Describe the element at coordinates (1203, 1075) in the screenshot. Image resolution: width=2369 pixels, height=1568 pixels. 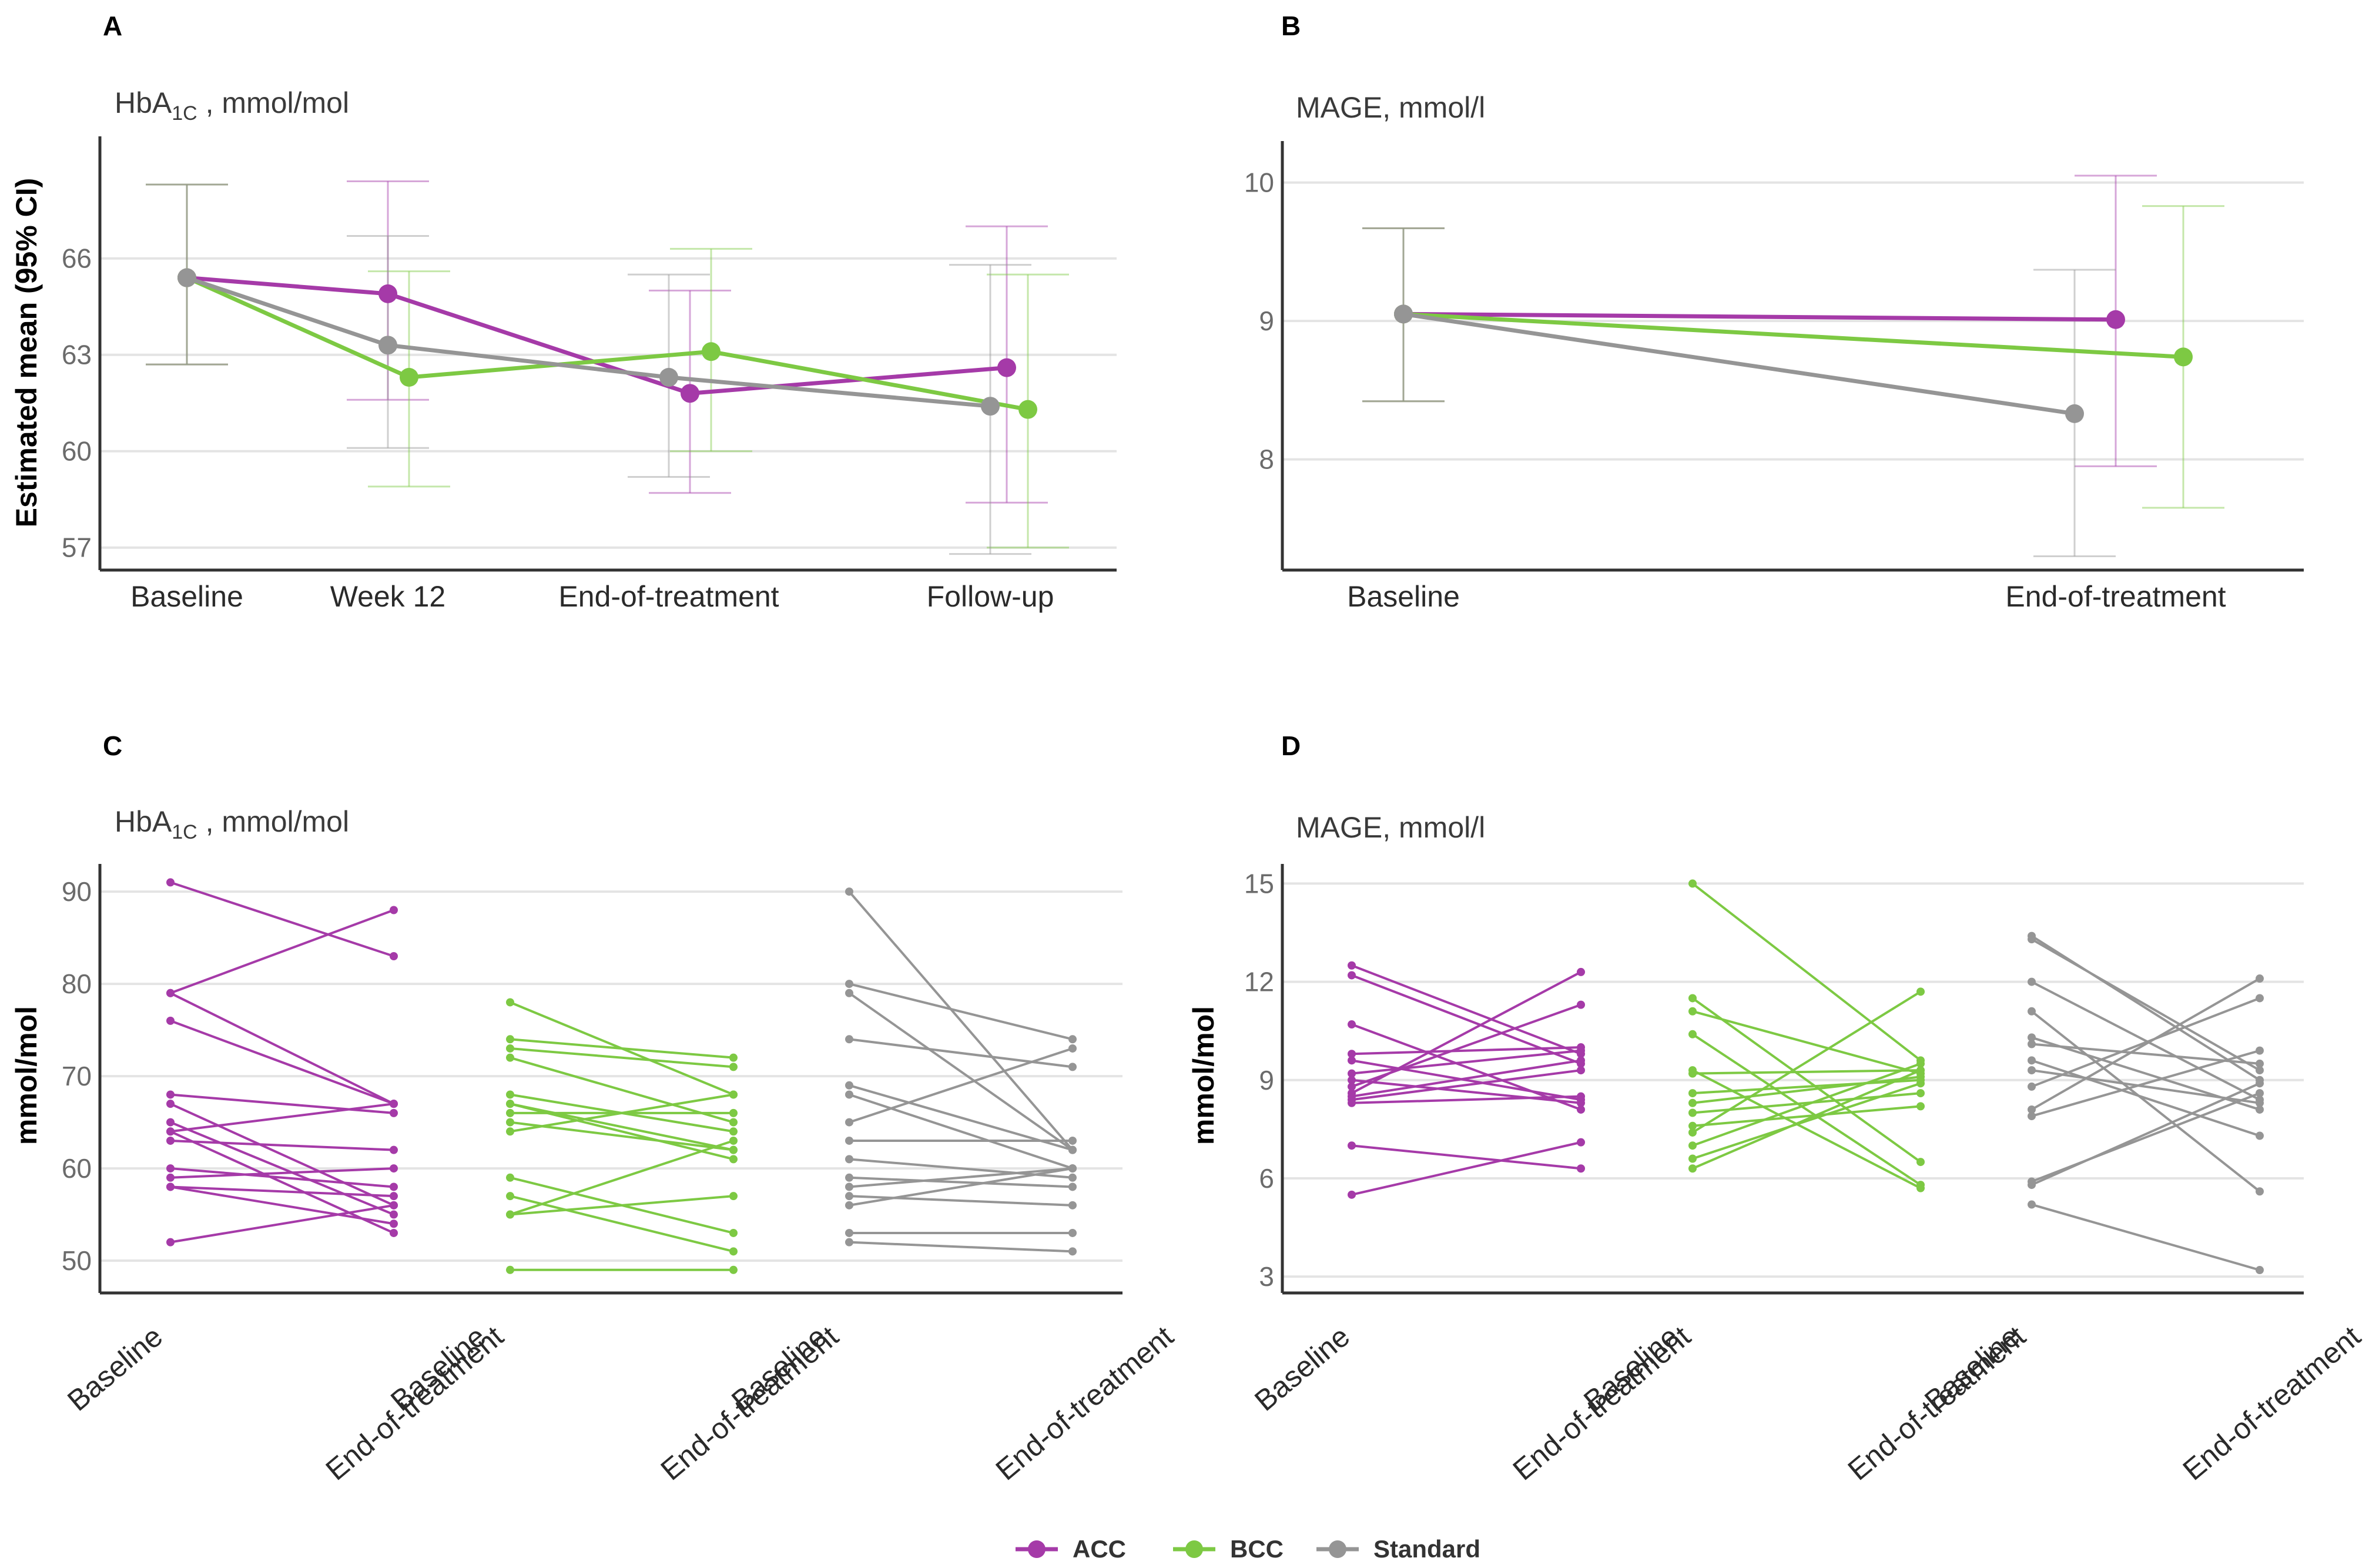
I see `panel-d-ylabel: mmol/mol` at that location.